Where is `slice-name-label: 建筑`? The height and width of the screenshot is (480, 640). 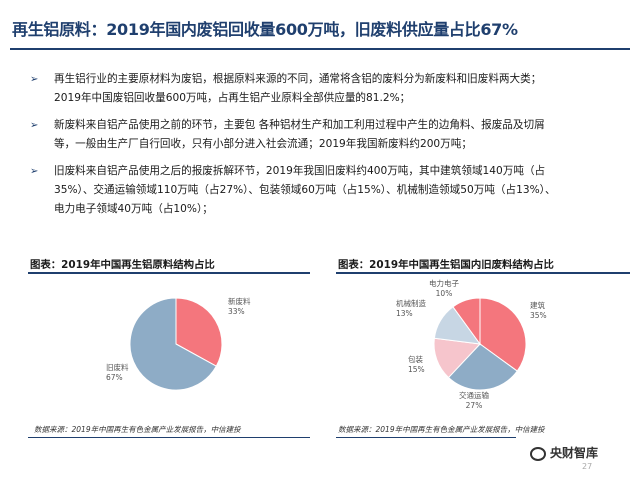 slice-name-label: 建筑 is located at coordinates (537, 305).